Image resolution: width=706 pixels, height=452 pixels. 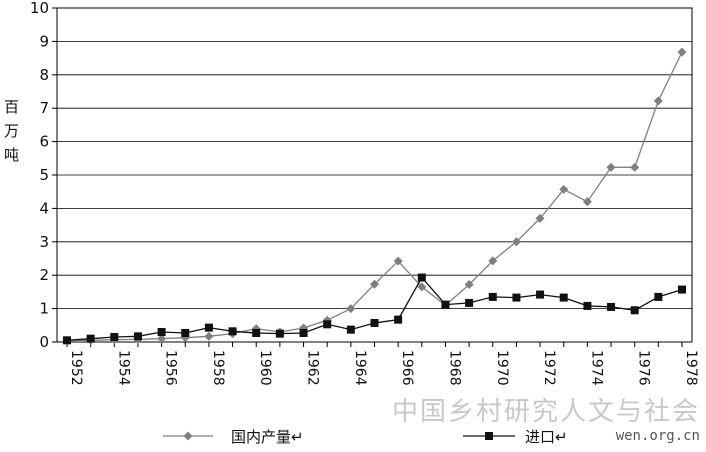 What do you see at coordinates (313, 368) in the screenshot?
I see `x-tick-label: 1962` at bounding box center [313, 368].